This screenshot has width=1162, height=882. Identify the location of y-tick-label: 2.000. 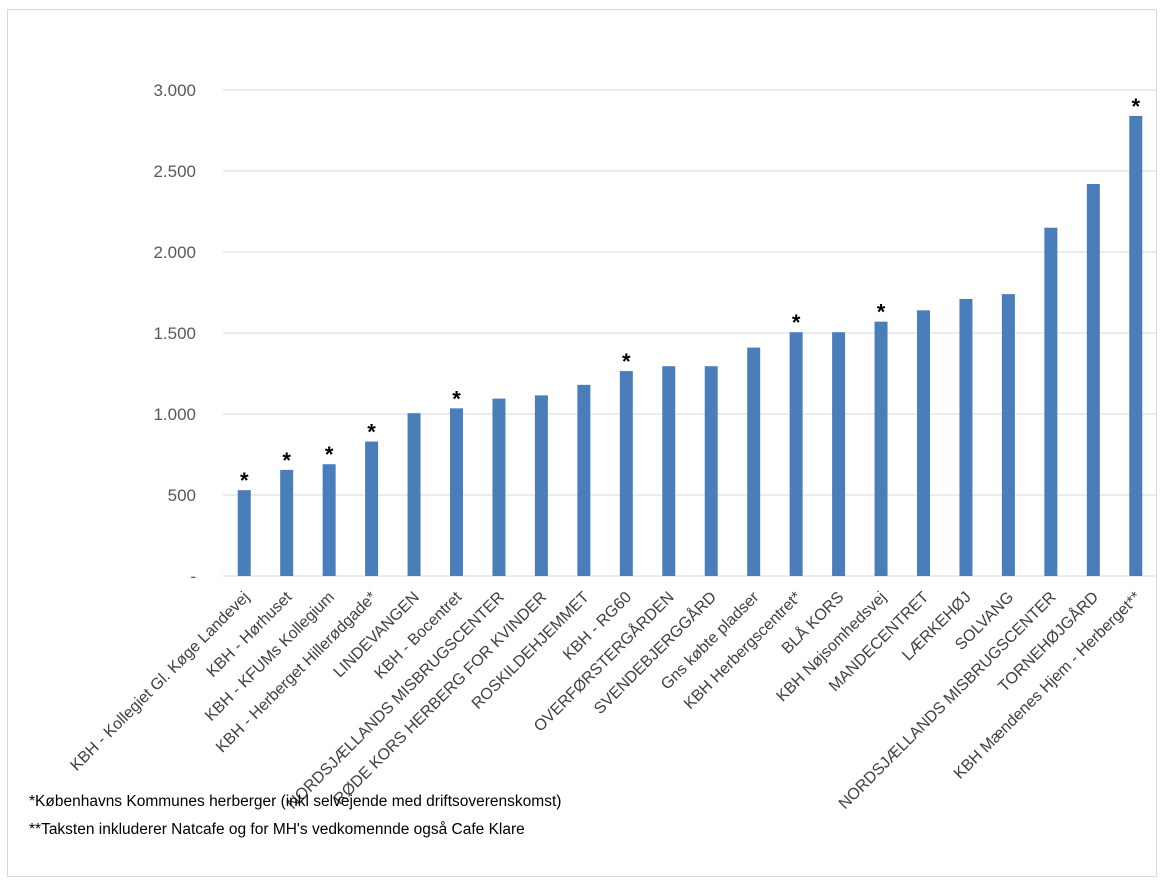
(174, 252).